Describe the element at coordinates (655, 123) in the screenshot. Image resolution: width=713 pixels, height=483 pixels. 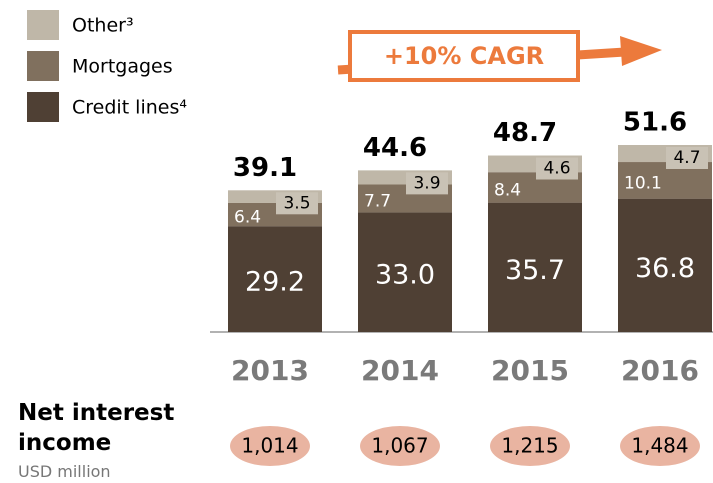
I see `total-label: 51.6` at that location.